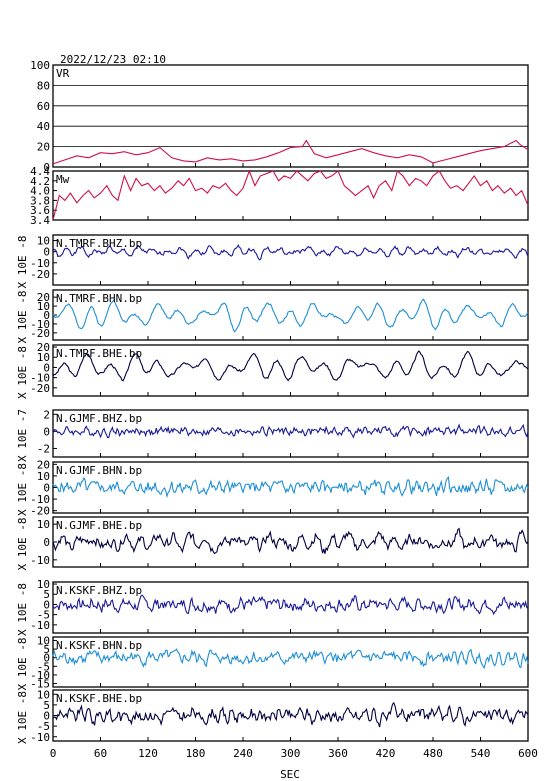 The height and width of the screenshot is (781, 554). What do you see at coordinates (290, 487) in the screenshot?
I see `series-line-n-gjmf-bhn-bp` at bounding box center [290, 487].